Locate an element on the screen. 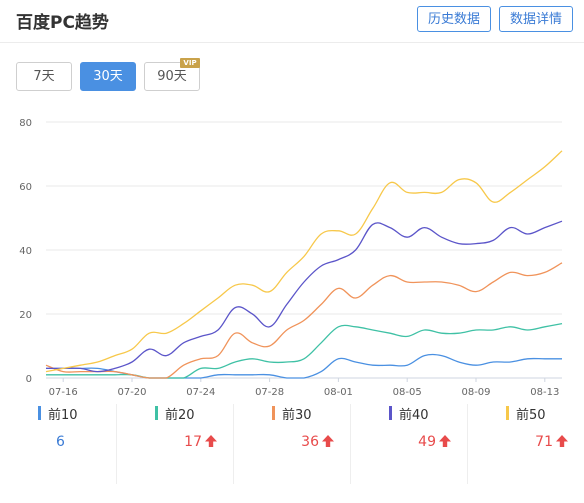  legend-label: 前30 is located at coordinates (297, 415).